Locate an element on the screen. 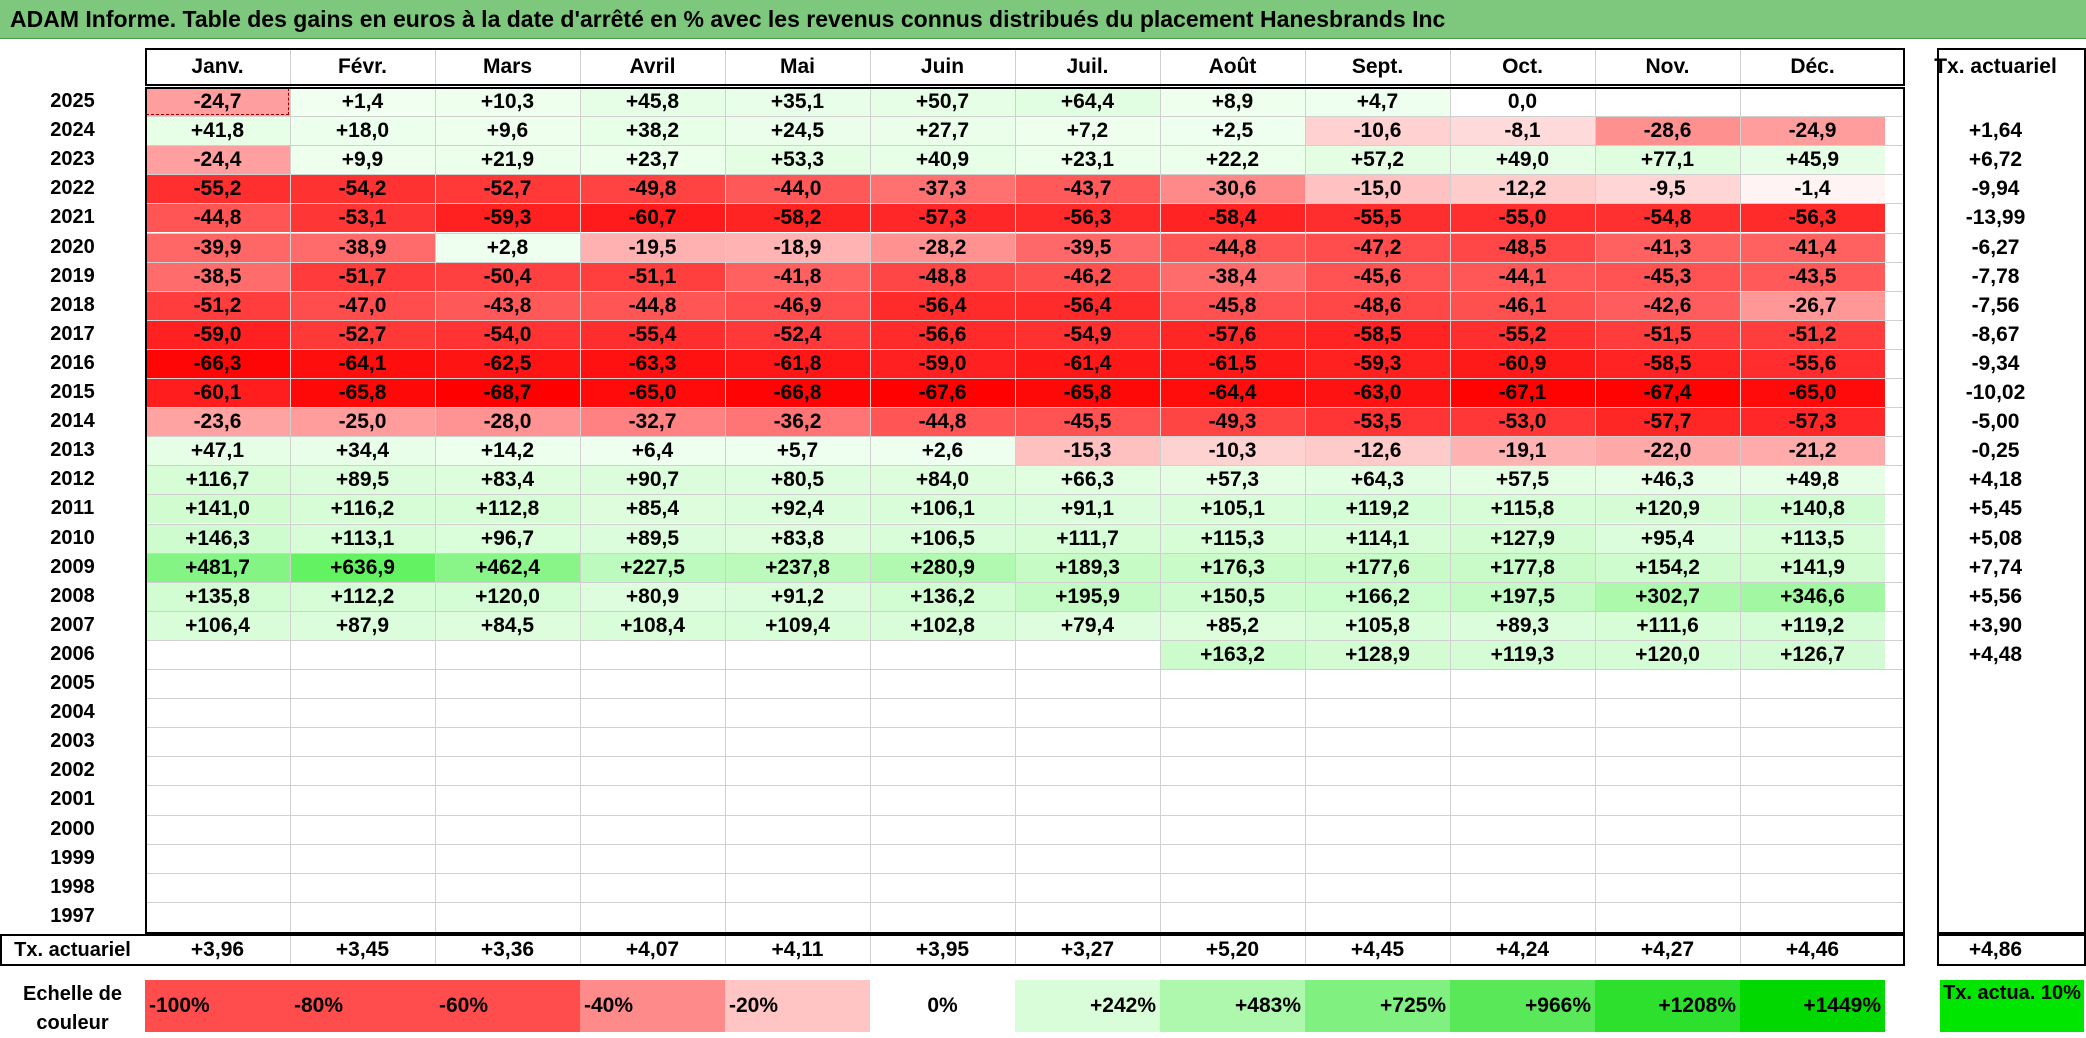 This screenshot has width=2086, height=1038. gain-cell: +53,3 is located at coordinates (797, 160).